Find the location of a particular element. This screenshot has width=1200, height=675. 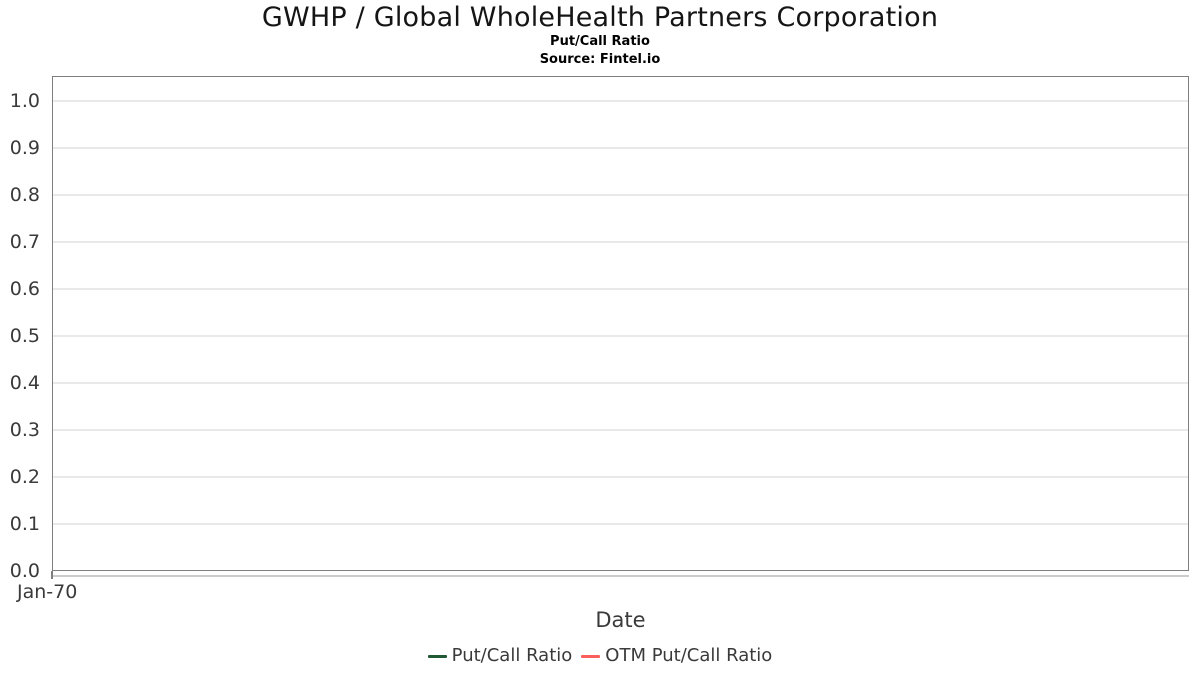

chart-subtitle: Put/Call Ratio is located at coordinates (600, 41).